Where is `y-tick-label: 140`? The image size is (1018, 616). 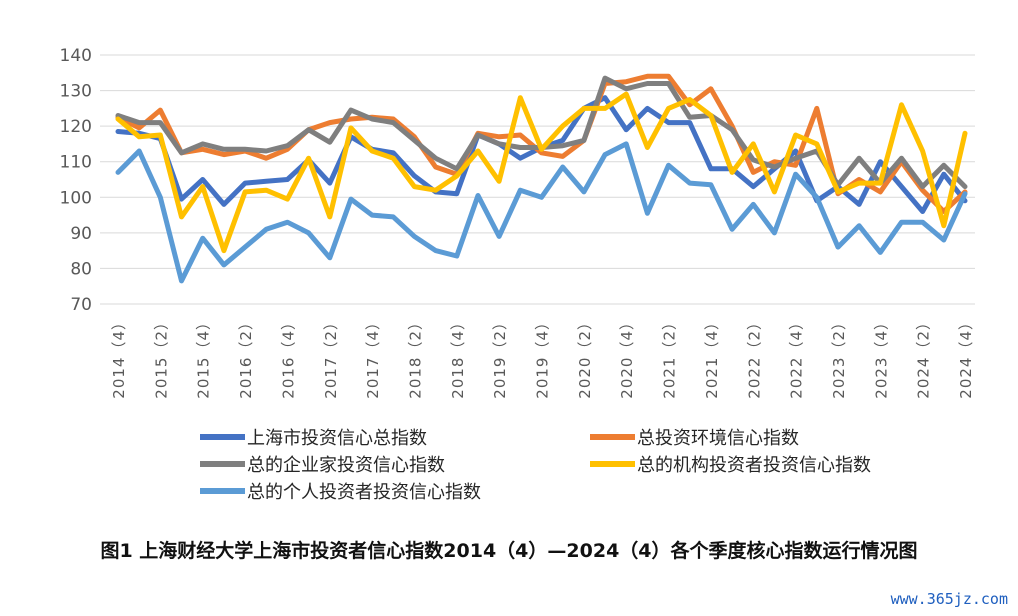 y-tick-label: 140 is located at coordinates (76, 56).